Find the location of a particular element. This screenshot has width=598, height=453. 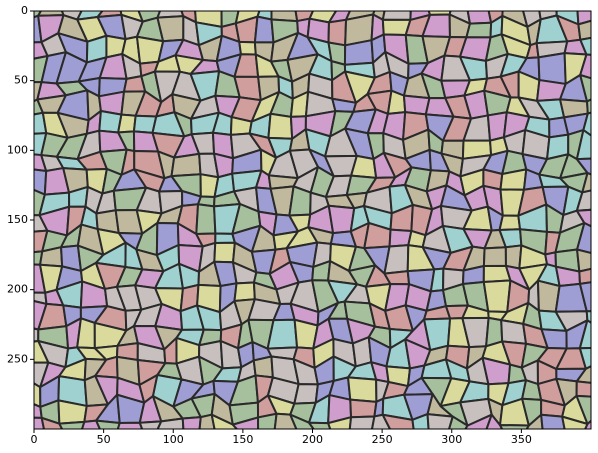

x-tick-label: 0 is located at coordinates (34, 439).